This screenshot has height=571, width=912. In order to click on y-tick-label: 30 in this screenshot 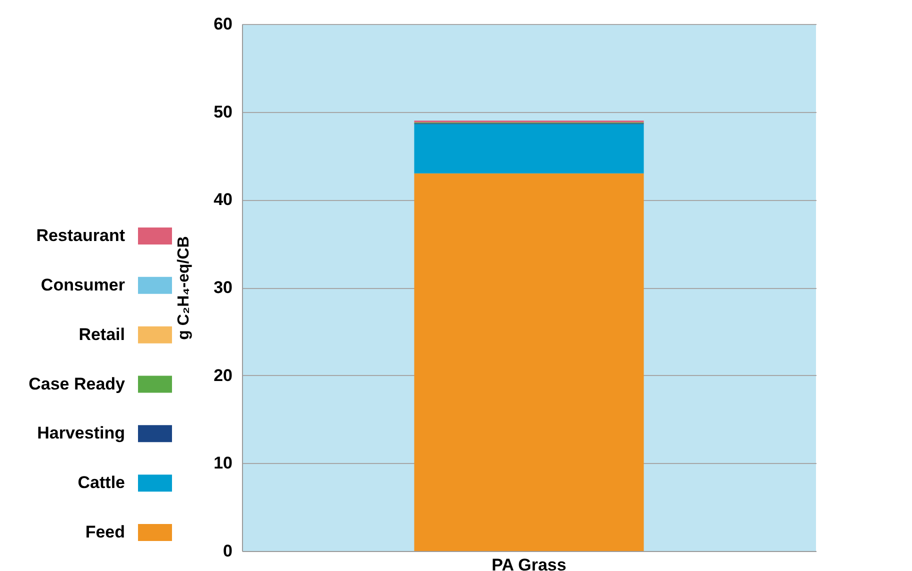, I will do `click(223, 287)`.